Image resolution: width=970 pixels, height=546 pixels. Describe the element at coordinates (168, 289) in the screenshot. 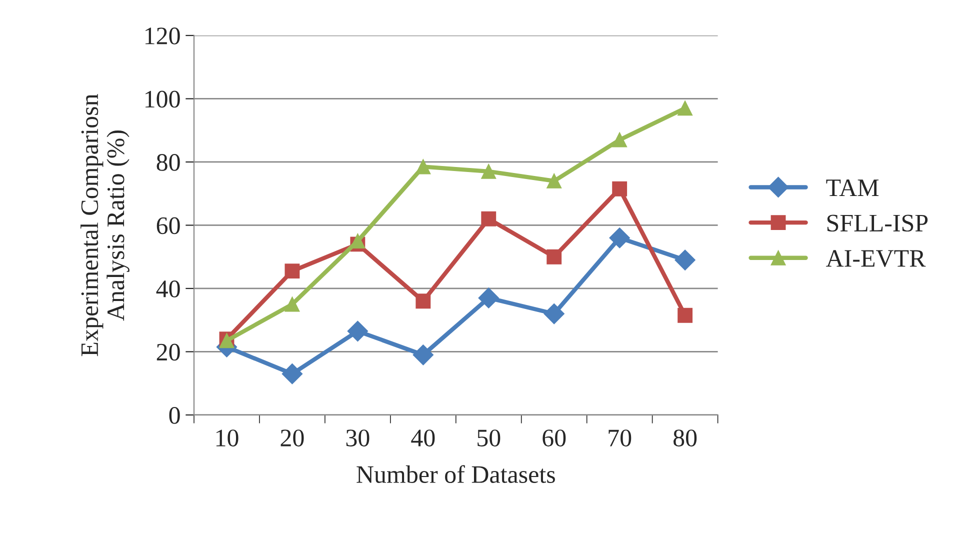

I see `y-tick-label: 40` at that location.